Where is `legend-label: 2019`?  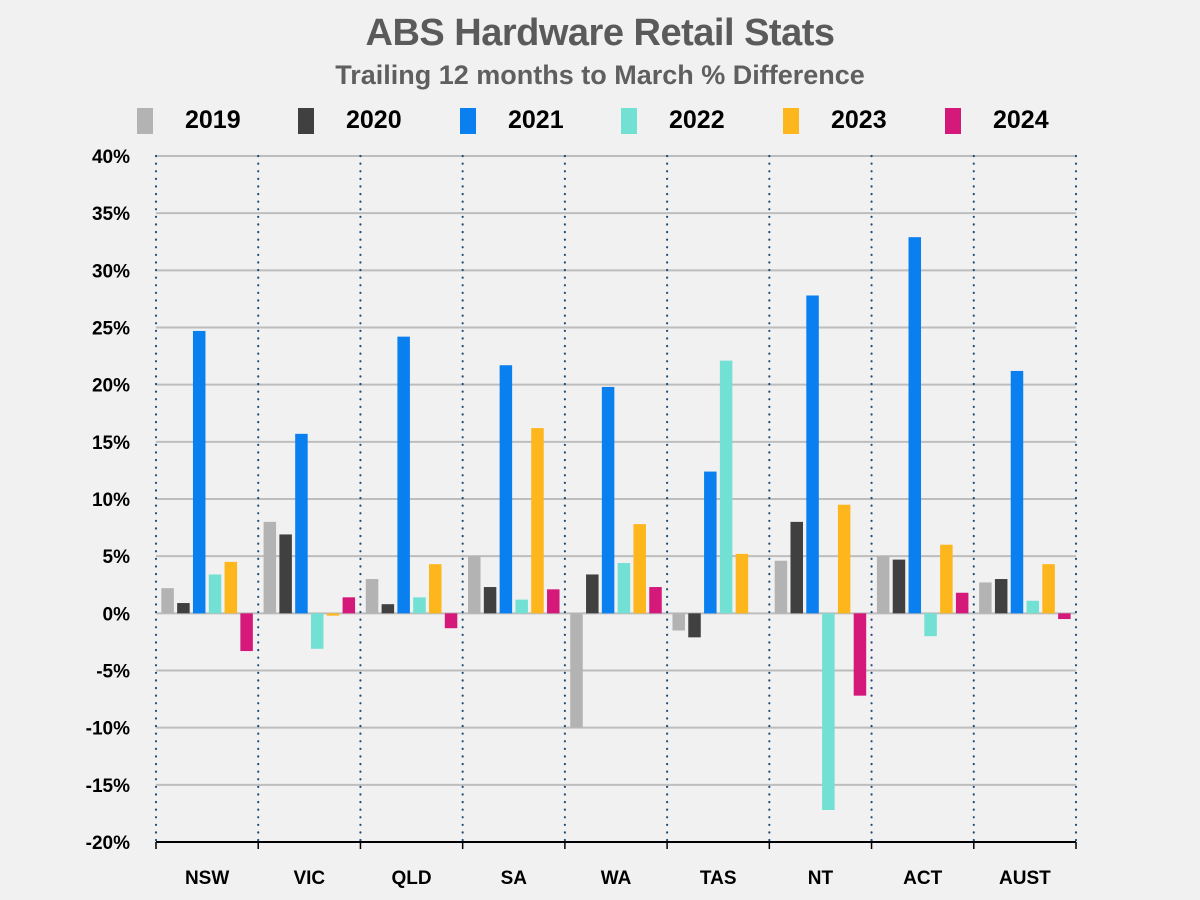
legend-label: 2019 is located at coordinates (213, 120).